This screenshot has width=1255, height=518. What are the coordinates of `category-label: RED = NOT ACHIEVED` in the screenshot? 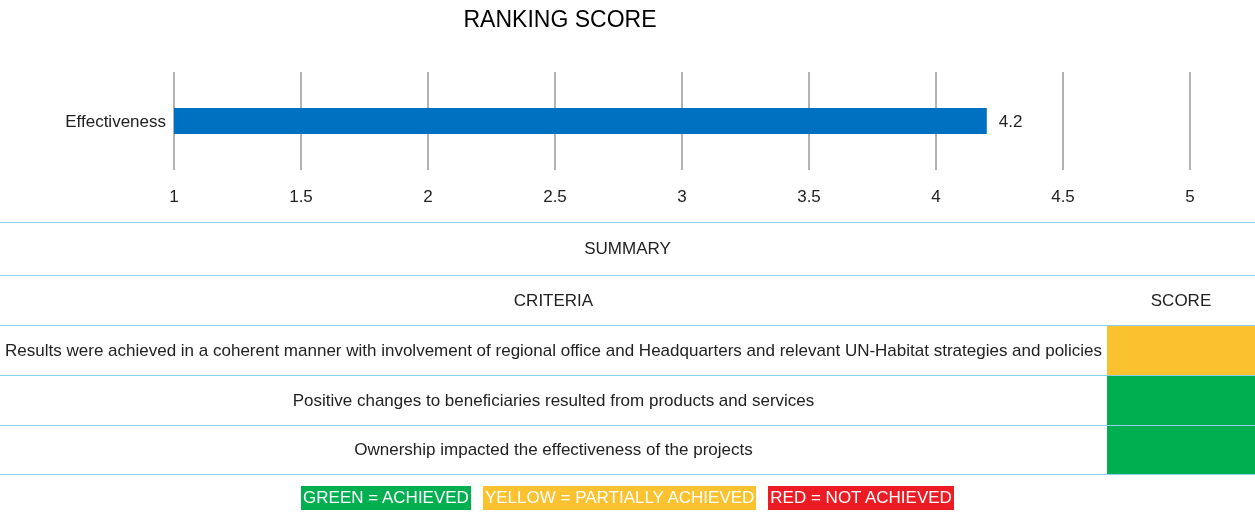 It's located at (861, 498).